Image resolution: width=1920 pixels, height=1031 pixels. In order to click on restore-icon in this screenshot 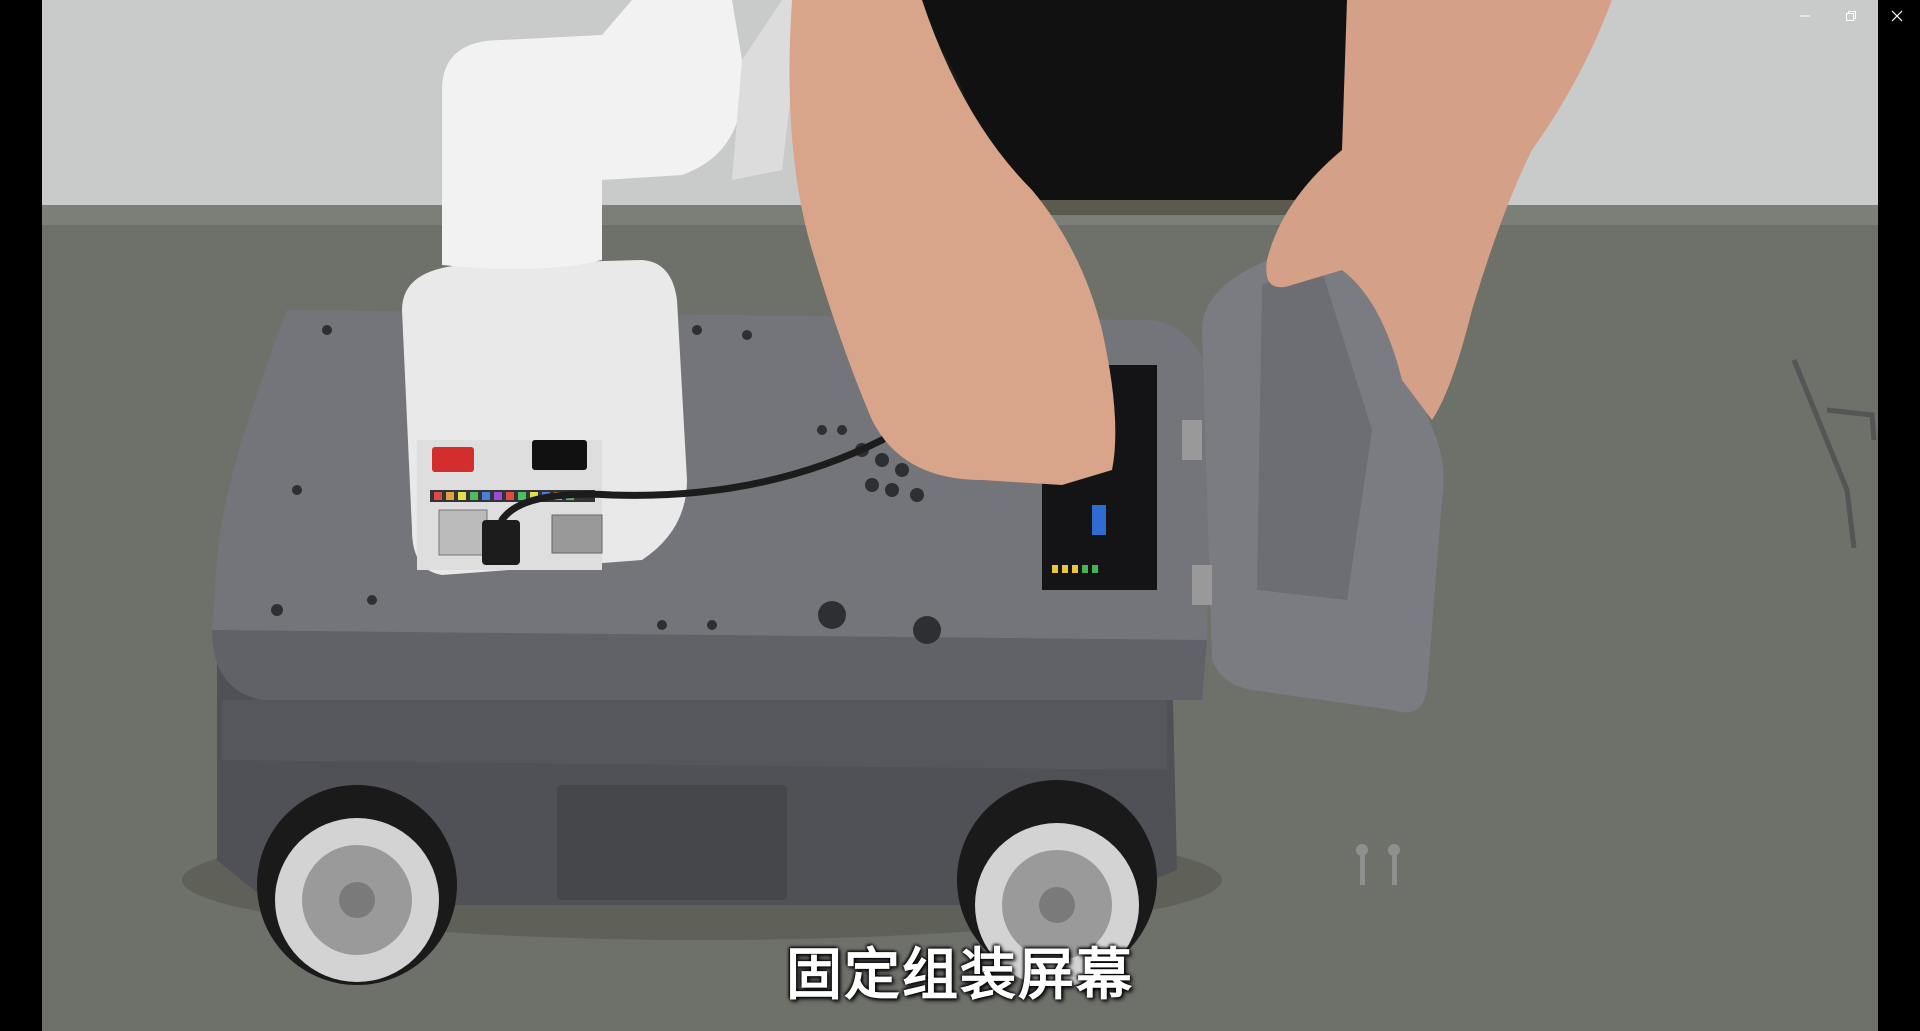, I will do `click(1851, 16)`.